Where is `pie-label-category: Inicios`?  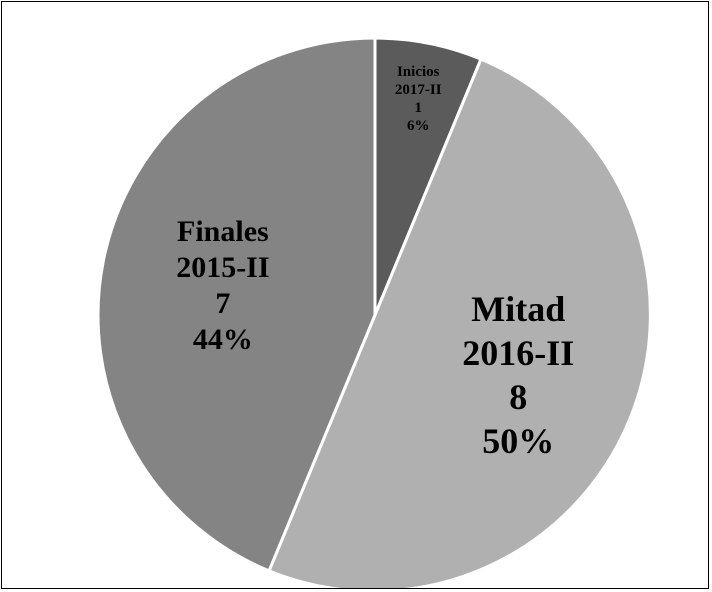
pie-label-category: Inicios is located at coordinates (418, 72).